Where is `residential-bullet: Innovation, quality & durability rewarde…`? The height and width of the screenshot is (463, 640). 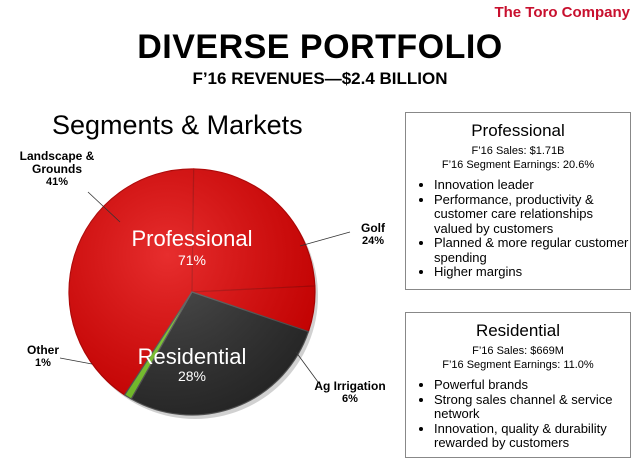
residential-bullet: Innovation, quality & durability rewarde… is located at coordinates (532, 436).